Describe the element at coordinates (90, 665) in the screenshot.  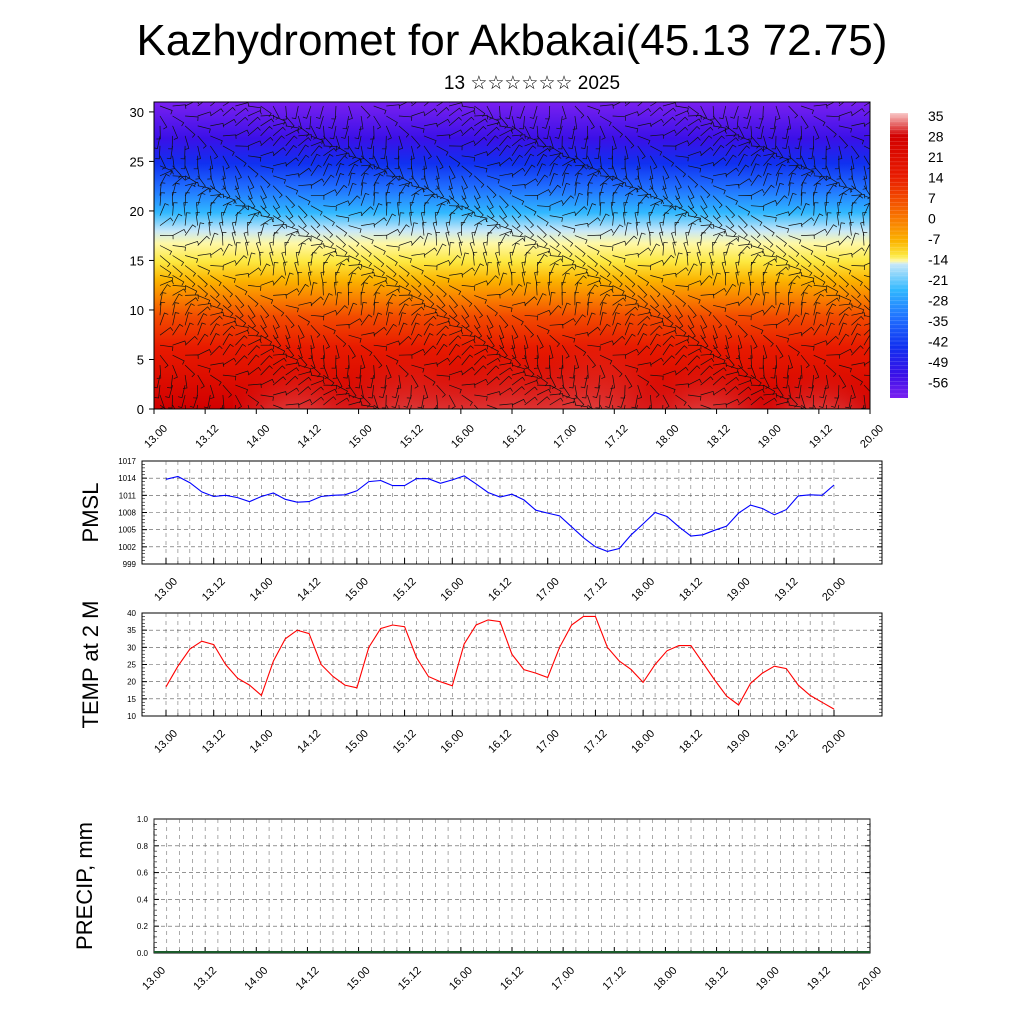
I see `y-axis-label: TEMP at 2 M` at that location.